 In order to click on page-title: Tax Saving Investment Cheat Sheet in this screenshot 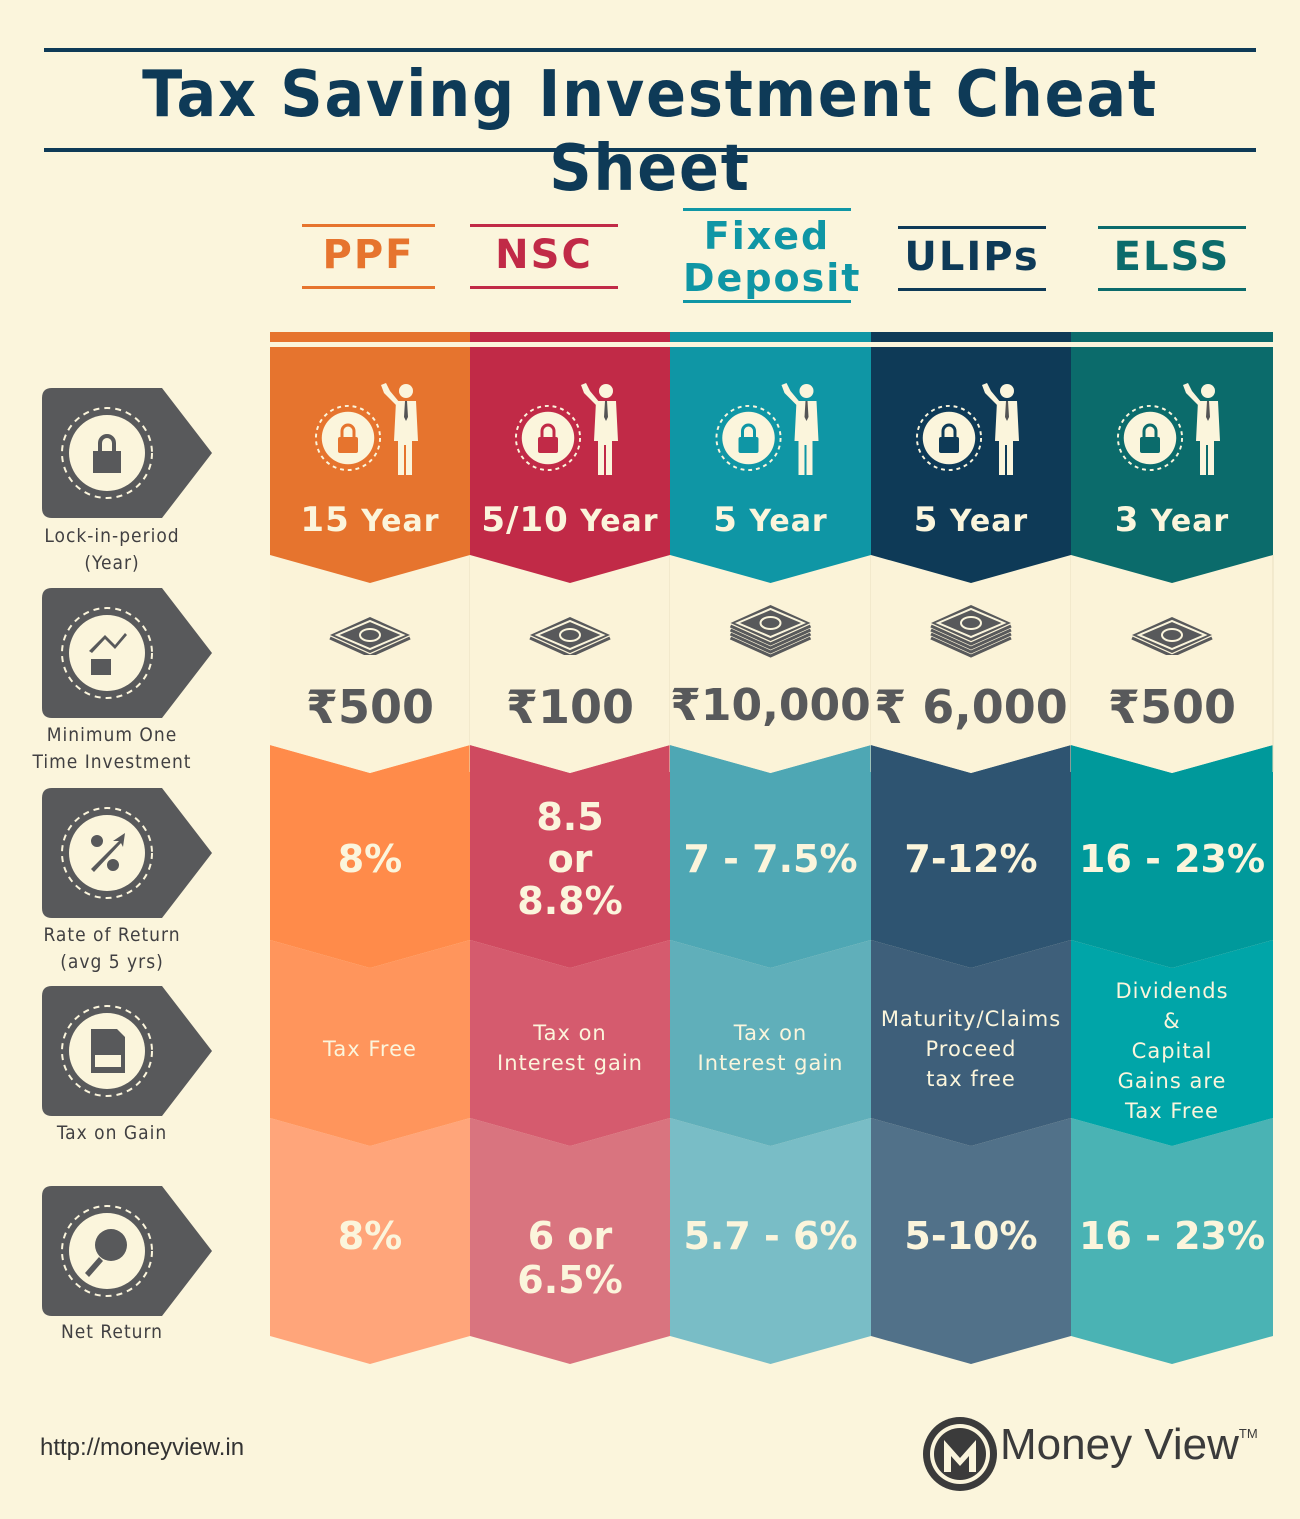, I will do `click(650, 132)`.